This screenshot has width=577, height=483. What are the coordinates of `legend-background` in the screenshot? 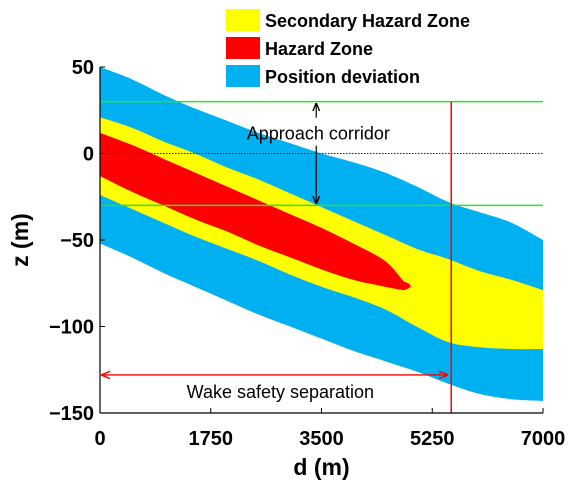 It's located at (357, 49).